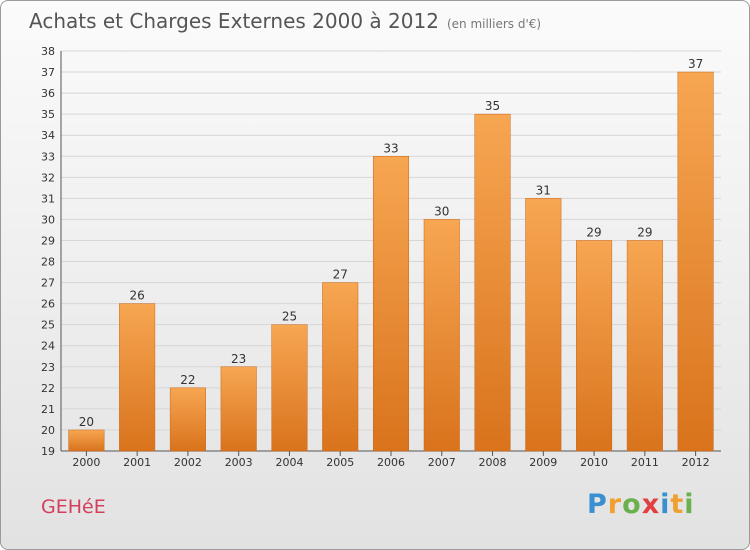 This screenshot has width=750, height=550. I want to click on y-tick-label: 26, so click(48, 304).